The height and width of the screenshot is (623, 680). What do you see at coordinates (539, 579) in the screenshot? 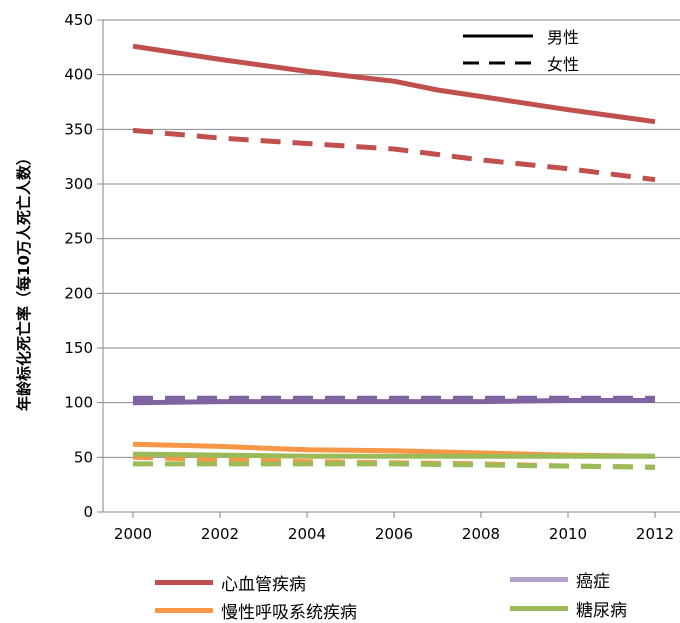
I see `legend-swatch-cancer` at bounding box center [539, 579].